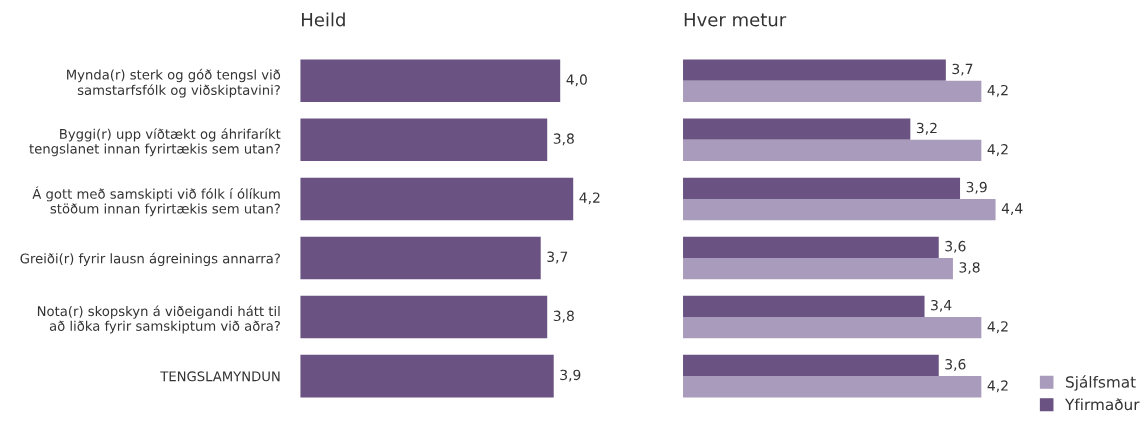  I want to click on chart-title: Heild, so click(323, 19).